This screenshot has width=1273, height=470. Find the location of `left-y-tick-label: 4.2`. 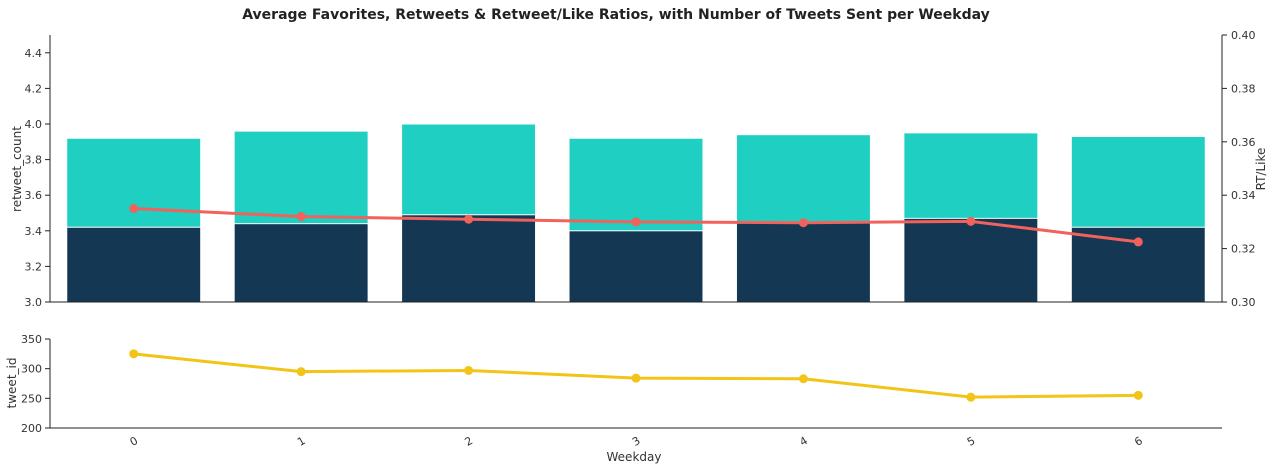

left-y-tick-label: 4.2 is located at coordinates (34, 88).